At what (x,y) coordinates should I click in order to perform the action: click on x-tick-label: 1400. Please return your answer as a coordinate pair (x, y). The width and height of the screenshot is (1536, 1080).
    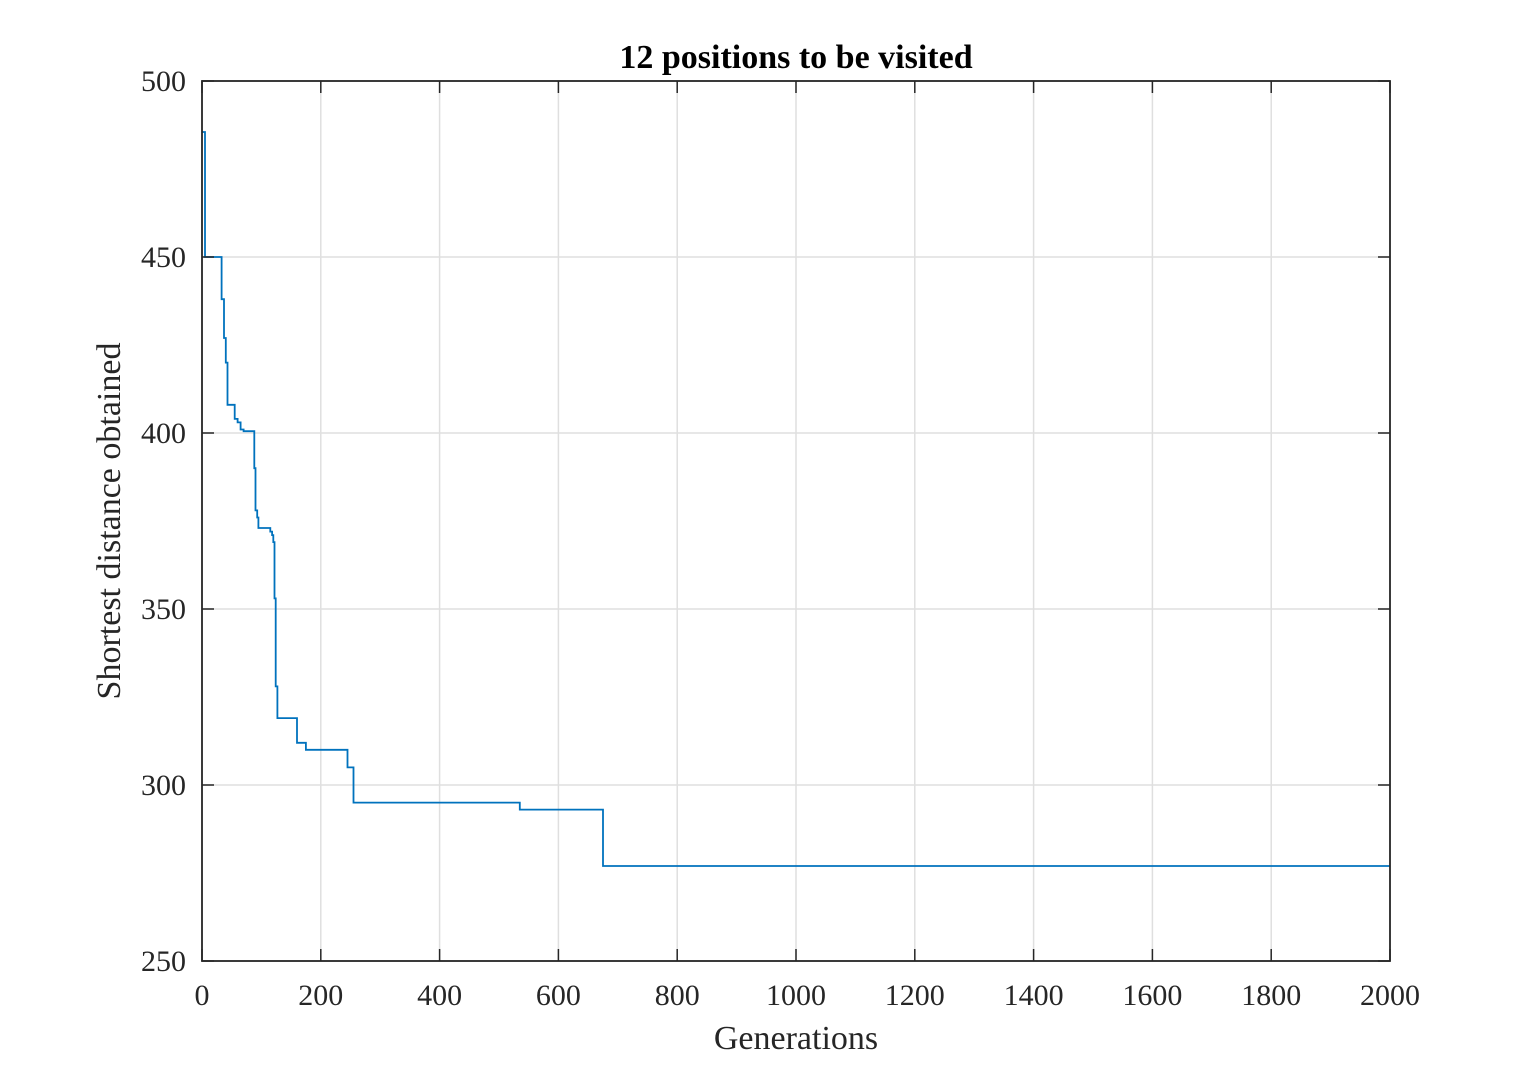
    Looking at the image, I should click on (1034, 995).